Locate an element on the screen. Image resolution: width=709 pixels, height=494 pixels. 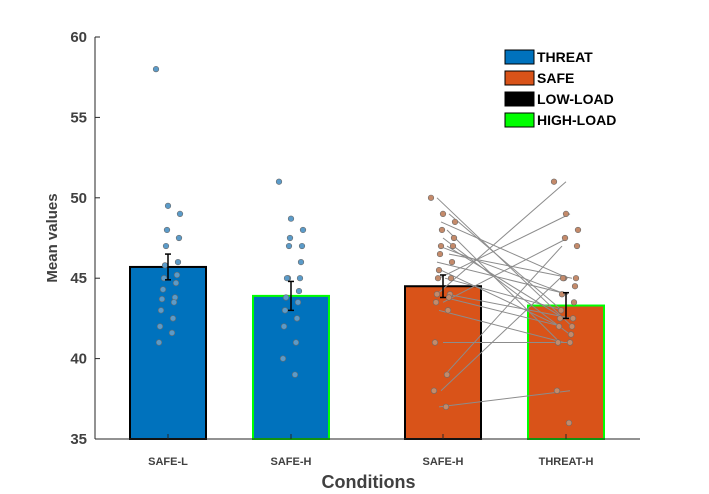
legend-label: HIGH-LOAD is located at coordinates (576, 120).